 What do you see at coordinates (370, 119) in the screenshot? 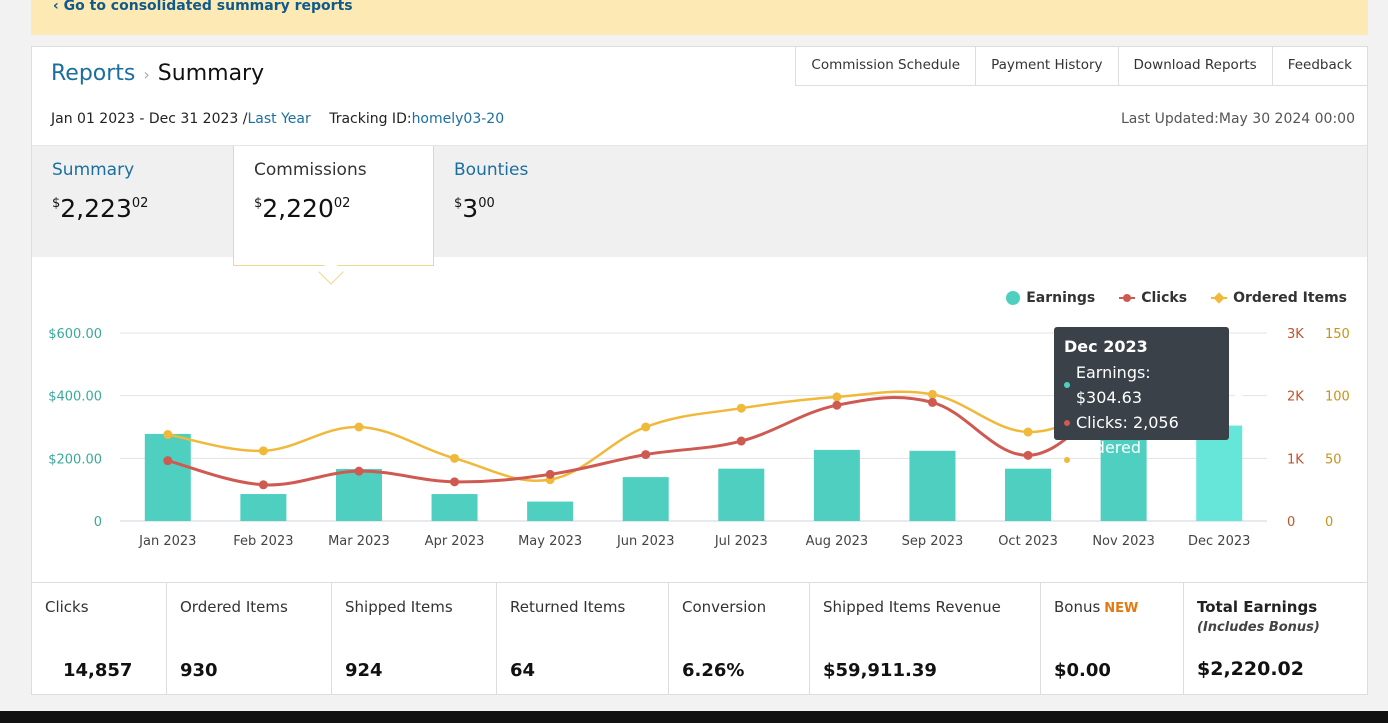
I see `tracking-id-label: Tracking ID:` at bounding box center [370, 119].